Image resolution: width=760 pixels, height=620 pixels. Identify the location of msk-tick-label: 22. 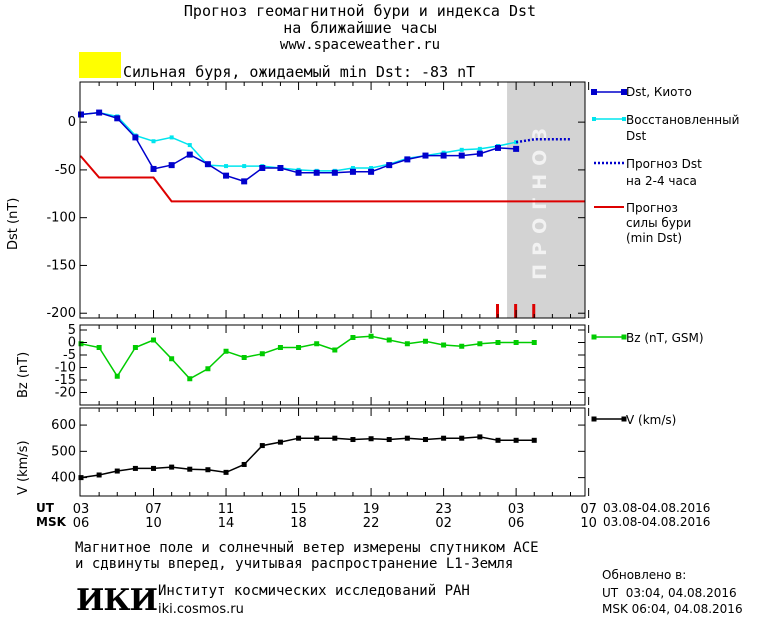
(371, 523).